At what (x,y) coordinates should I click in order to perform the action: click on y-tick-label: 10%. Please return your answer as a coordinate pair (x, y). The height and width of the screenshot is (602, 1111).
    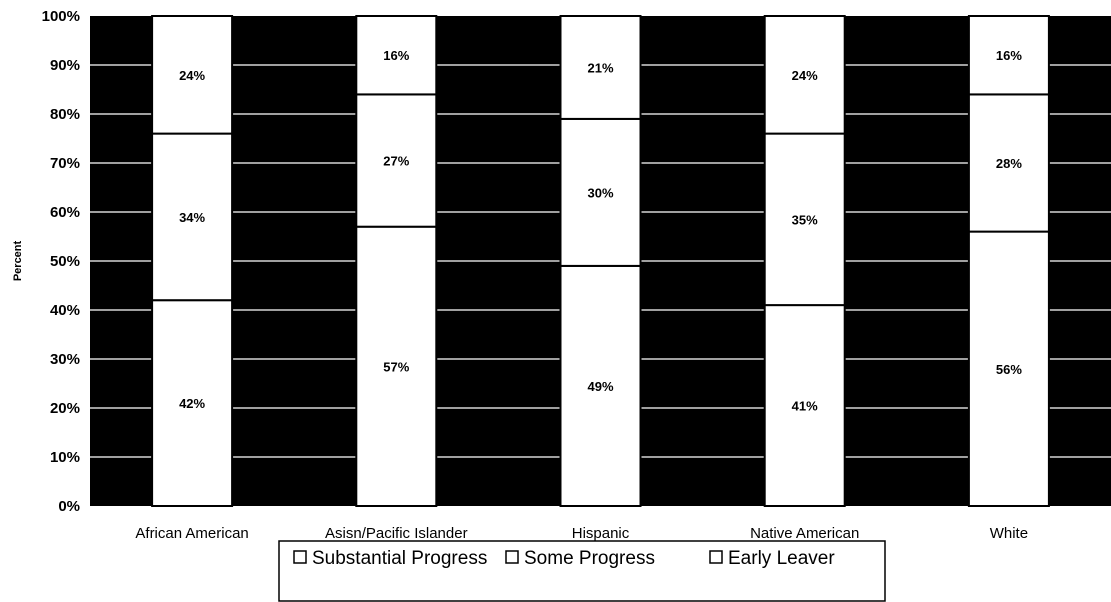
    Looking at the image, I should click on (65, 457).